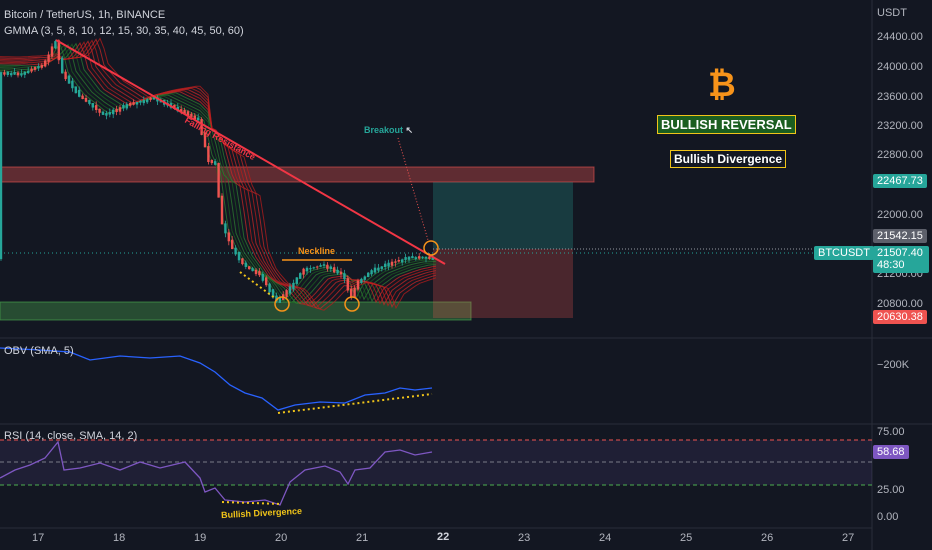  I want to click on rsi-legend: RSI (14, close, SMA, 14, 2), so click(71, 436).